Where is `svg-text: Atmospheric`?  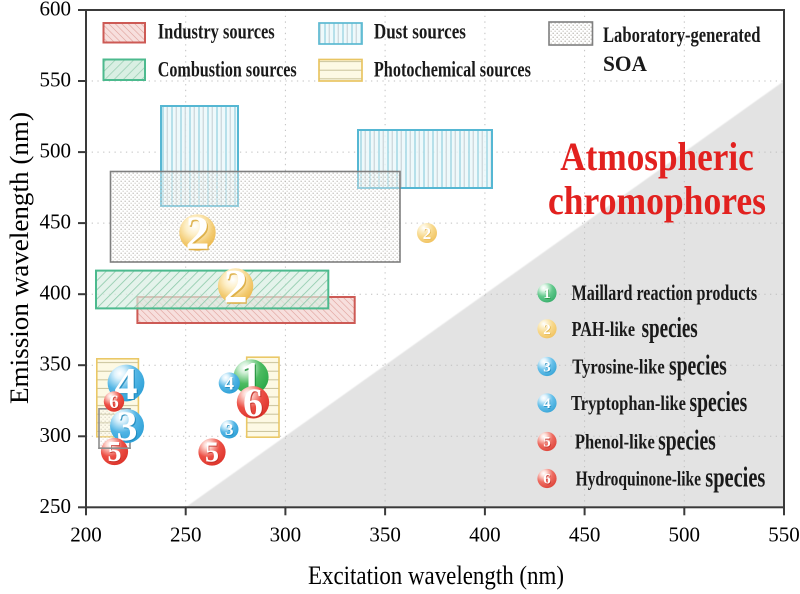
svg-text: Atmospheric is located at coordinates (657, 156).